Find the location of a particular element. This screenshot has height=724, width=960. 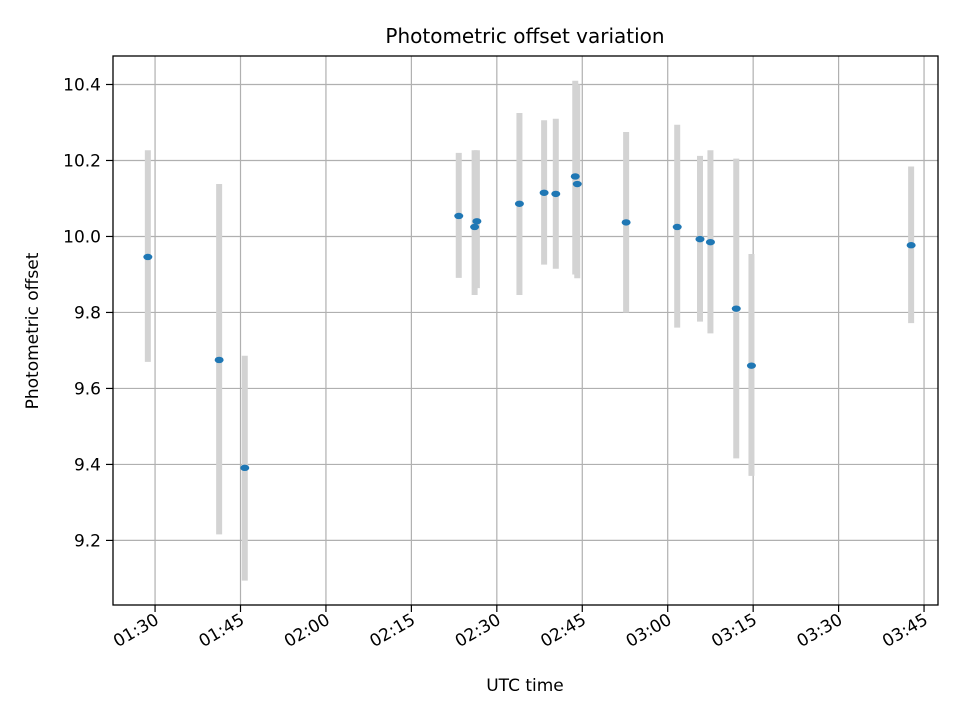

y-tick-label: 9.6 is located at coordinates (87, 389).